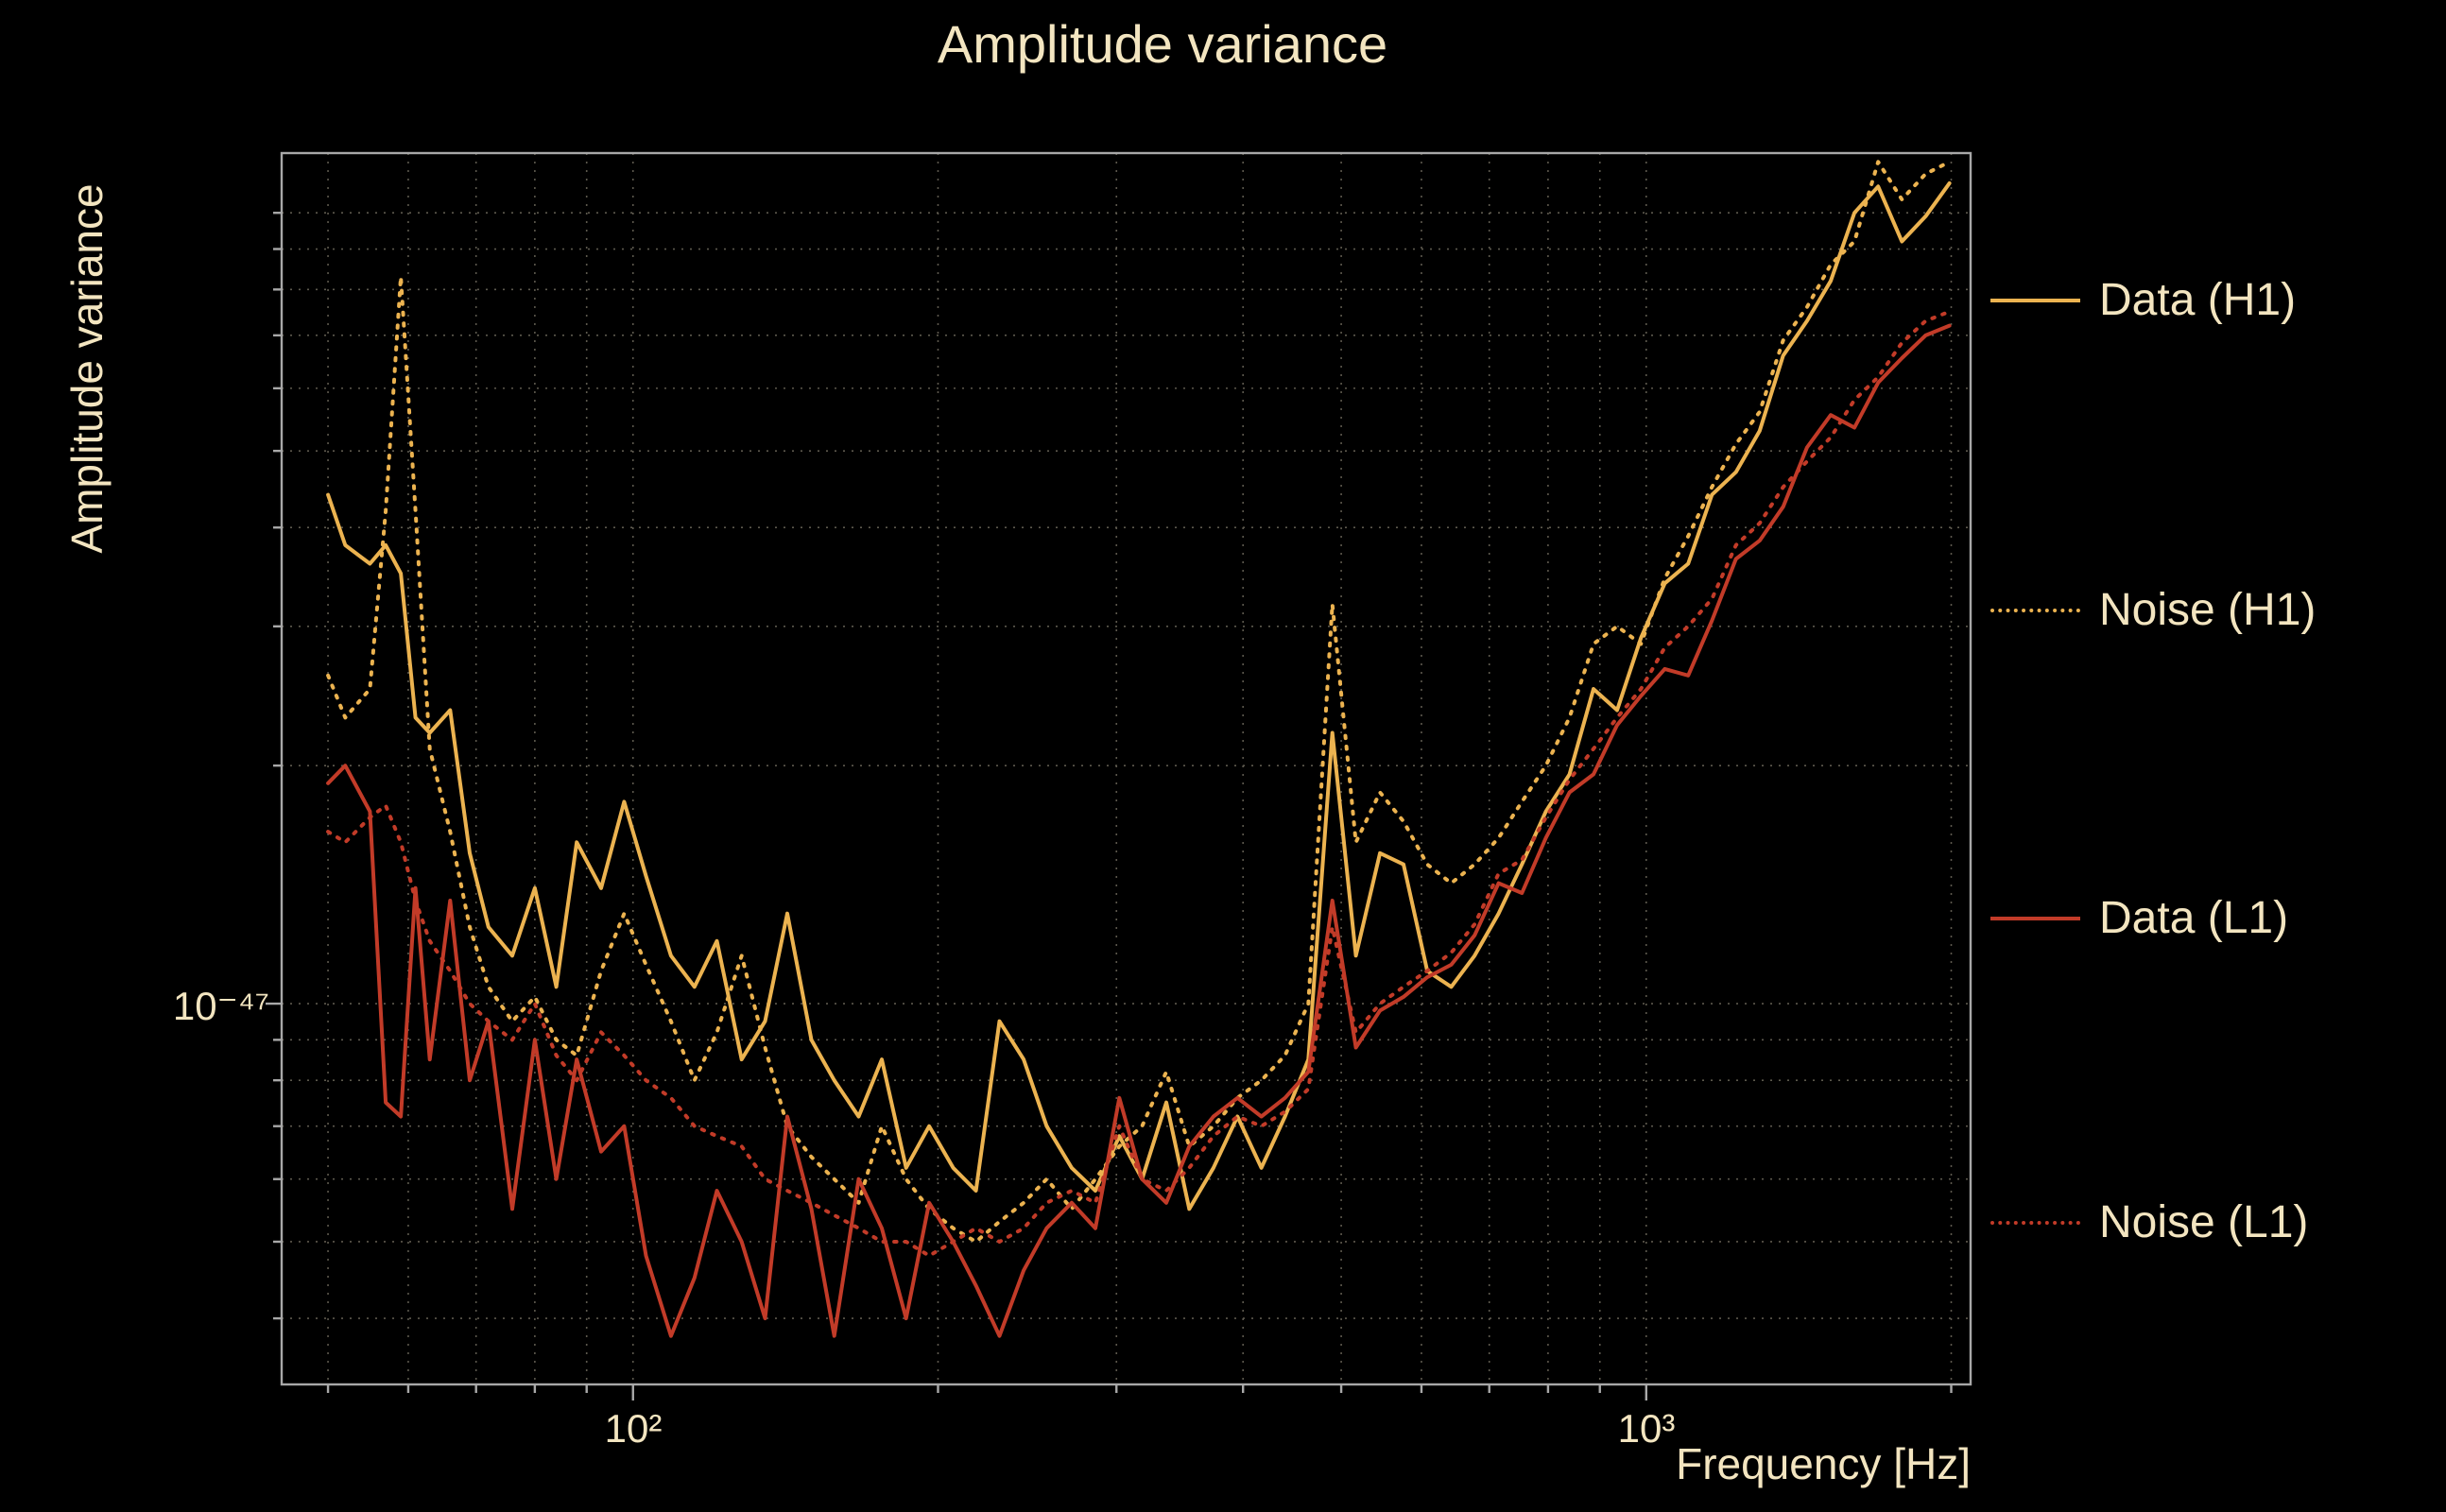  I want to click on legend-item-noise-l1: Noise (L1), so click(2149, 1222).